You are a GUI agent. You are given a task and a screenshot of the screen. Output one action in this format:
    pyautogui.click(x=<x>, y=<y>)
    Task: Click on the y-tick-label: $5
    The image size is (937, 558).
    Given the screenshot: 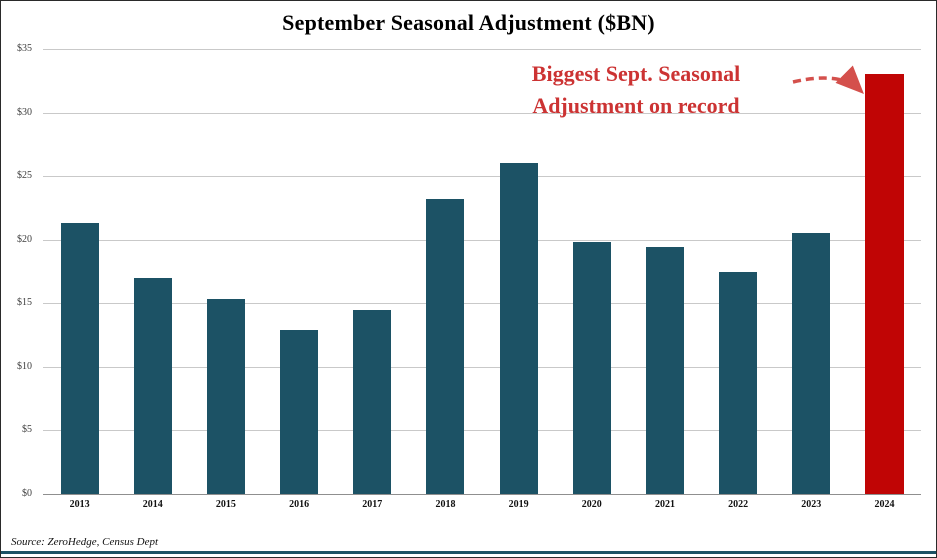 What is the action you would take?
    pyautogui.click(x=27, y=430)
    